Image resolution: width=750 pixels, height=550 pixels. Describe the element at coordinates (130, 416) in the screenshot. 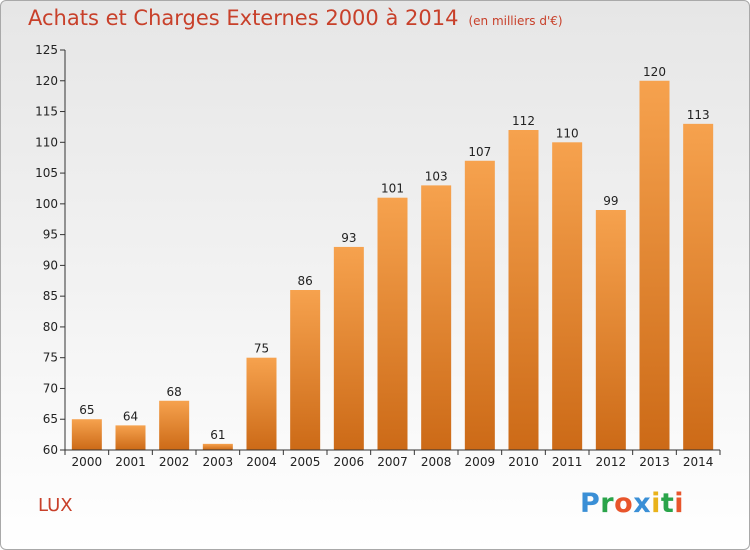

I see `bar-value-label: 64` at that location.